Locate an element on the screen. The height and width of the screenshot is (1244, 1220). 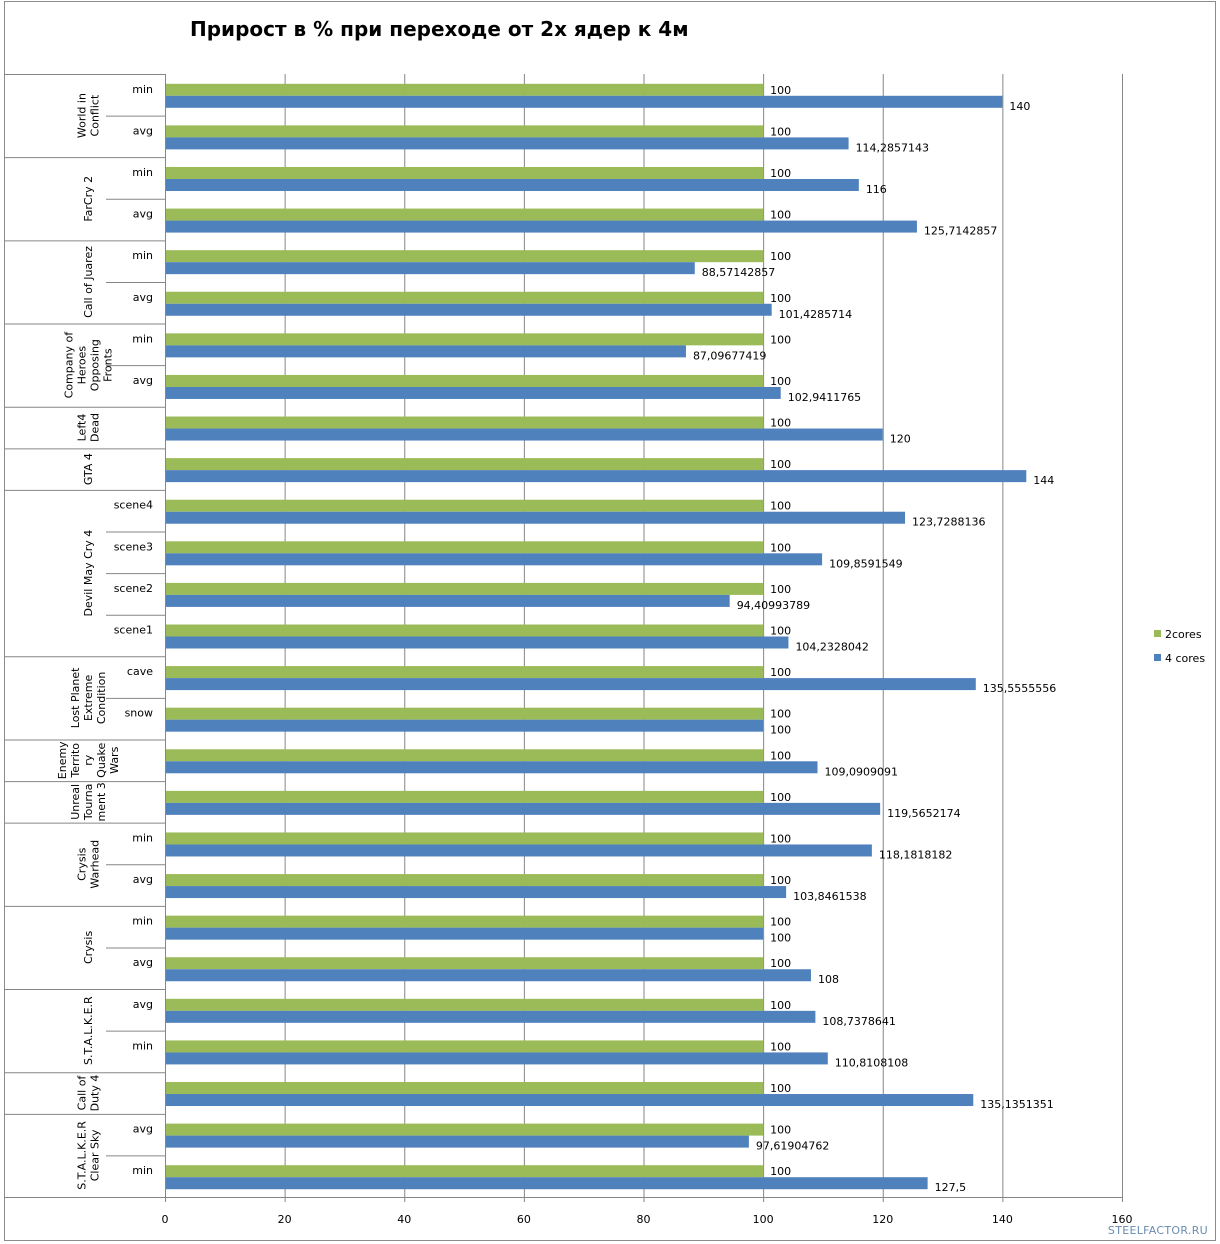
data-label-4cores: 97,61904762 is located at coordinates (792, 1146).